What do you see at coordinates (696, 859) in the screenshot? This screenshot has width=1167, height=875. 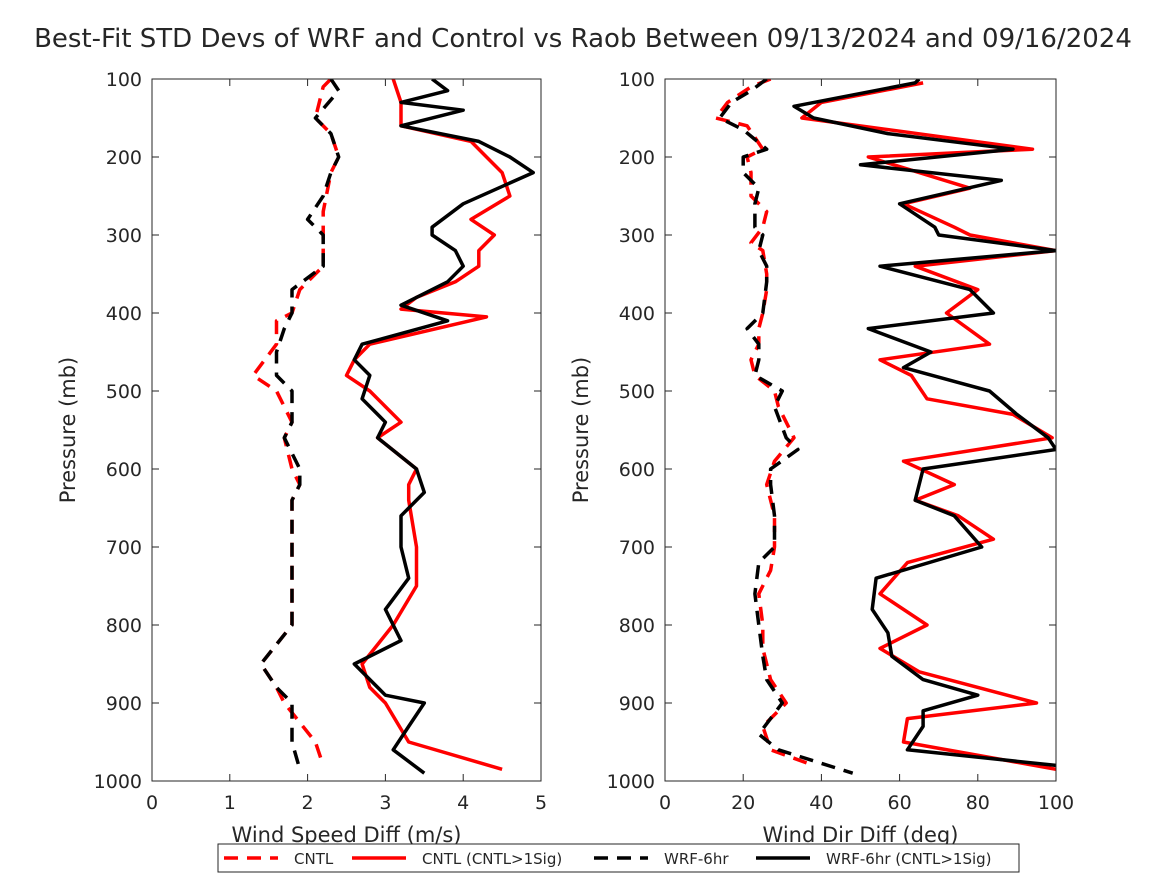 I see `legend-label-3: WRF-6hr` at bounding box center [696, 859].